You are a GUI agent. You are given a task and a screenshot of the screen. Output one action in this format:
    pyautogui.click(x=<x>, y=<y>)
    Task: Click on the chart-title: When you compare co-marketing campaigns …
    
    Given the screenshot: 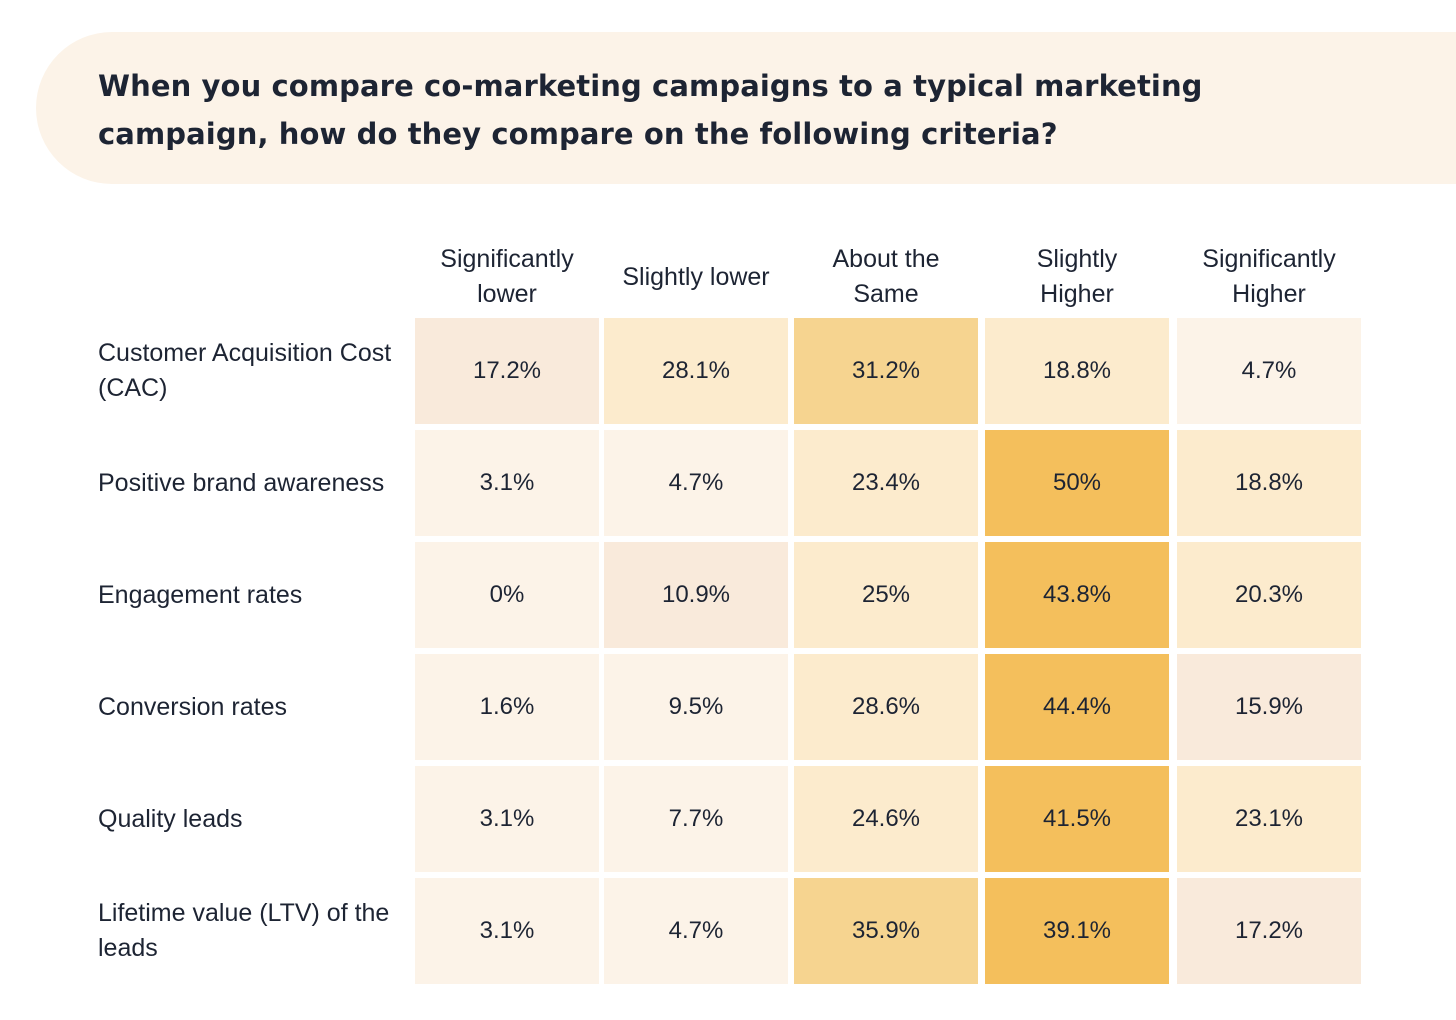 What is the action you would take?
    pyautogui.click(x=650, y=110)
    